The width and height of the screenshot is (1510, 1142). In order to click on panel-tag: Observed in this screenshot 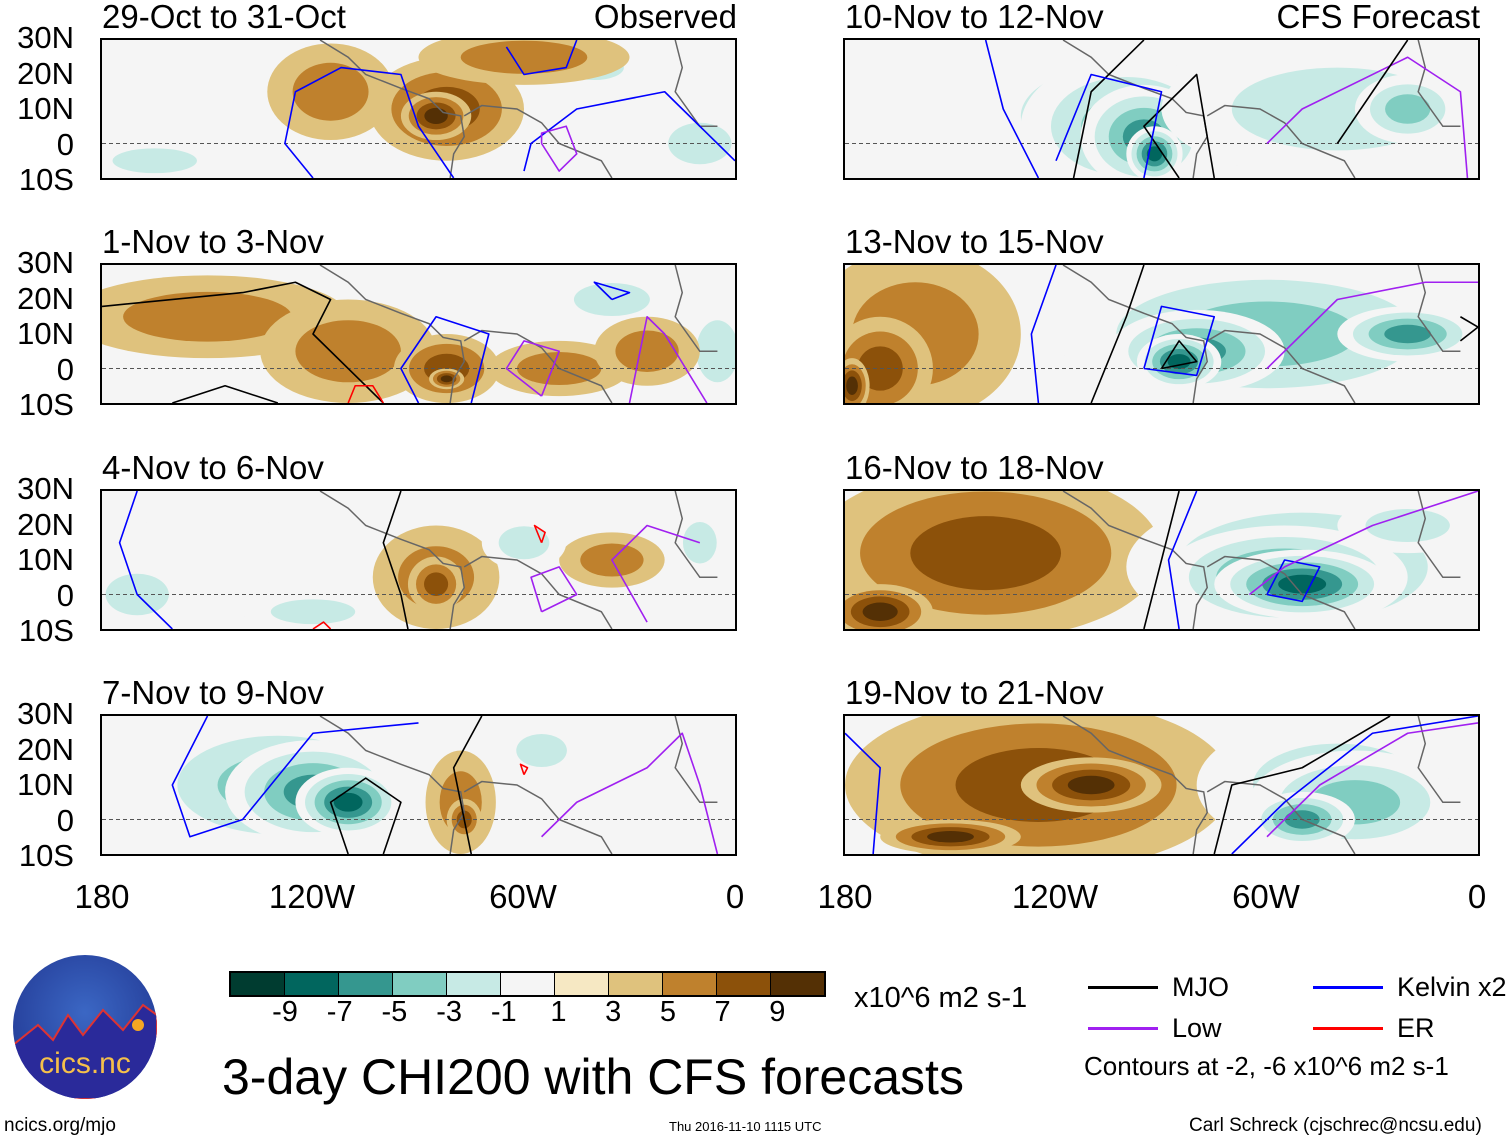, I will do `click(665, 17)`.